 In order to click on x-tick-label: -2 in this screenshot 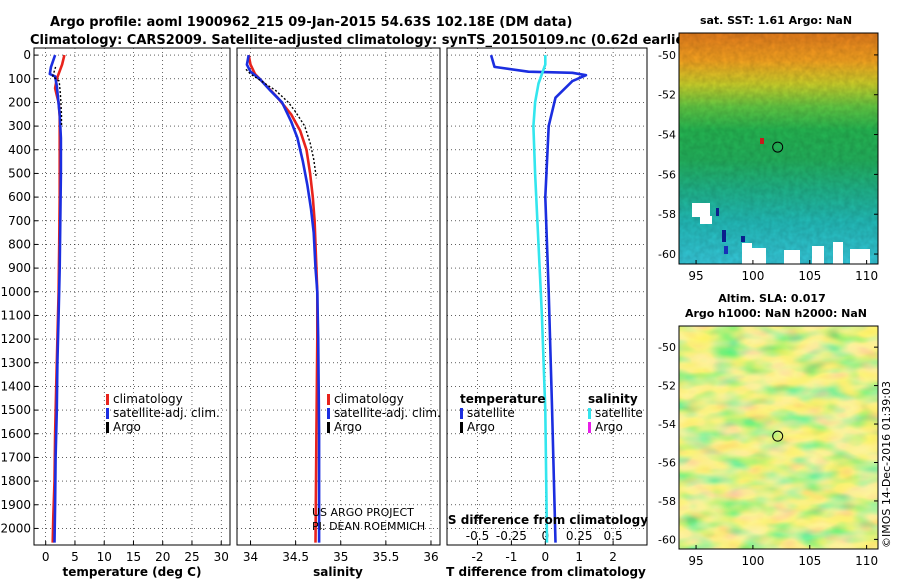, I will do `click(478, 557)`.